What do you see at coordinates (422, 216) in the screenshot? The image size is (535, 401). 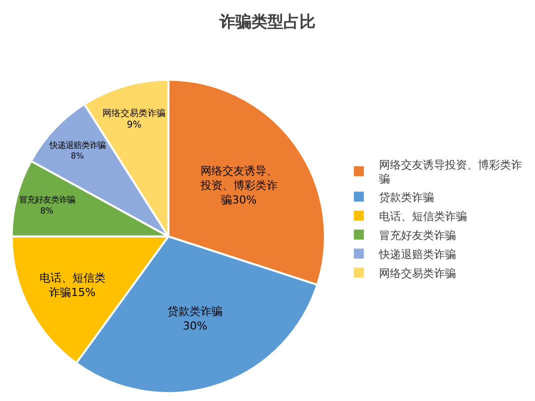 I see `legend-label: 电话、短信类诈骗` at bounding box center [422, 216].